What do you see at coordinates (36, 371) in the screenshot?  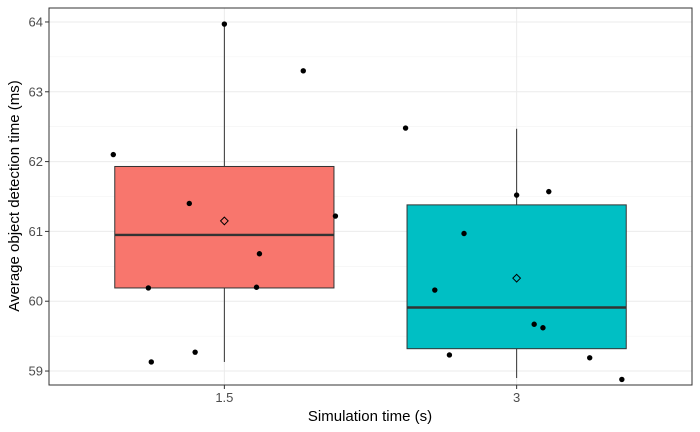 I see `y-tick-label: 59` at bounding box center [36, 371].